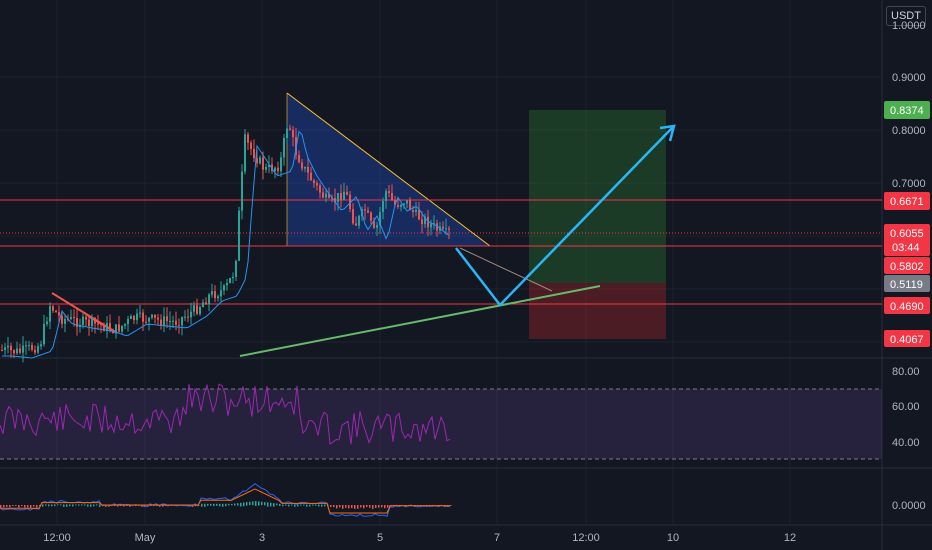 The height and width of the screenshot is (550, 932). I want to click on price-tag-resistance: 0.6671, so click(907, 201).